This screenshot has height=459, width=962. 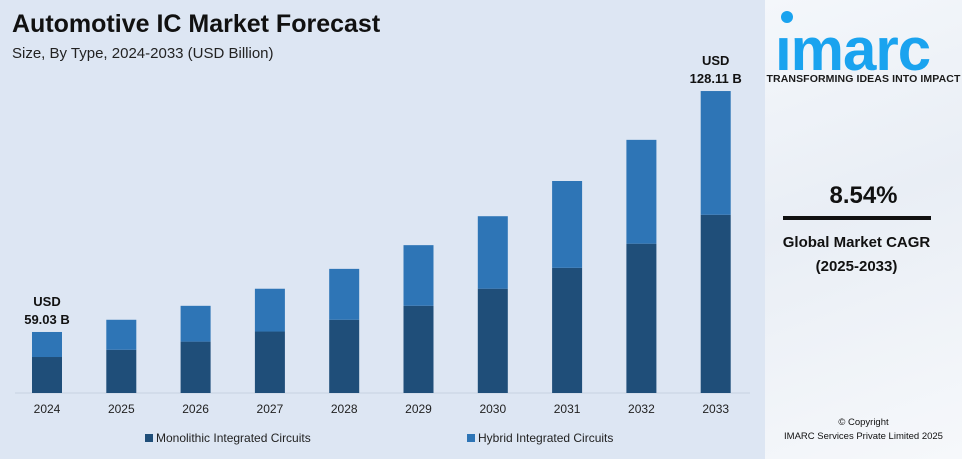 What do you see at coordinates (269, 310) in the screenshot?
I see `bar-hybrid-2027` at bounding box center [269, 310].